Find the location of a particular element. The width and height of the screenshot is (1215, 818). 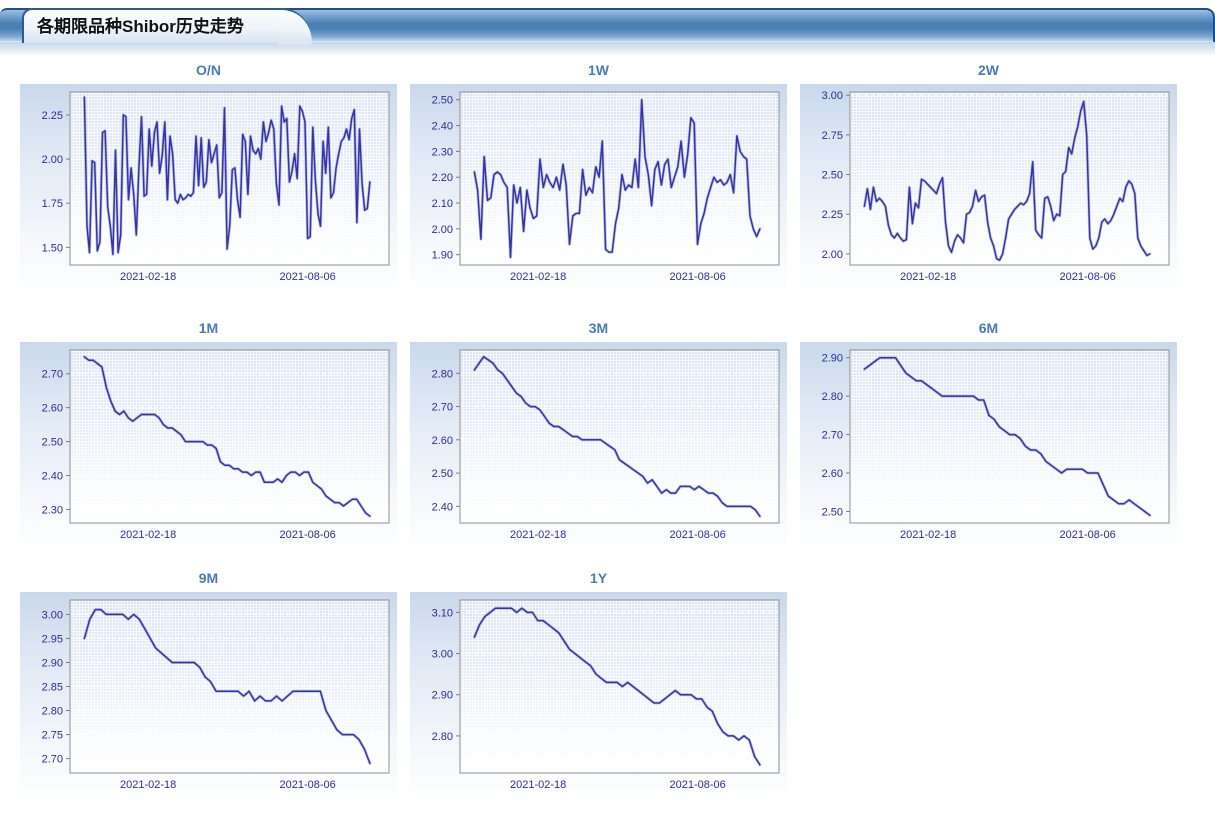

chart-overnight: O/N 1.50 1.75 2.00 2.25 2021-02-18 2021-08-06 is located at coordinates (208, 176).